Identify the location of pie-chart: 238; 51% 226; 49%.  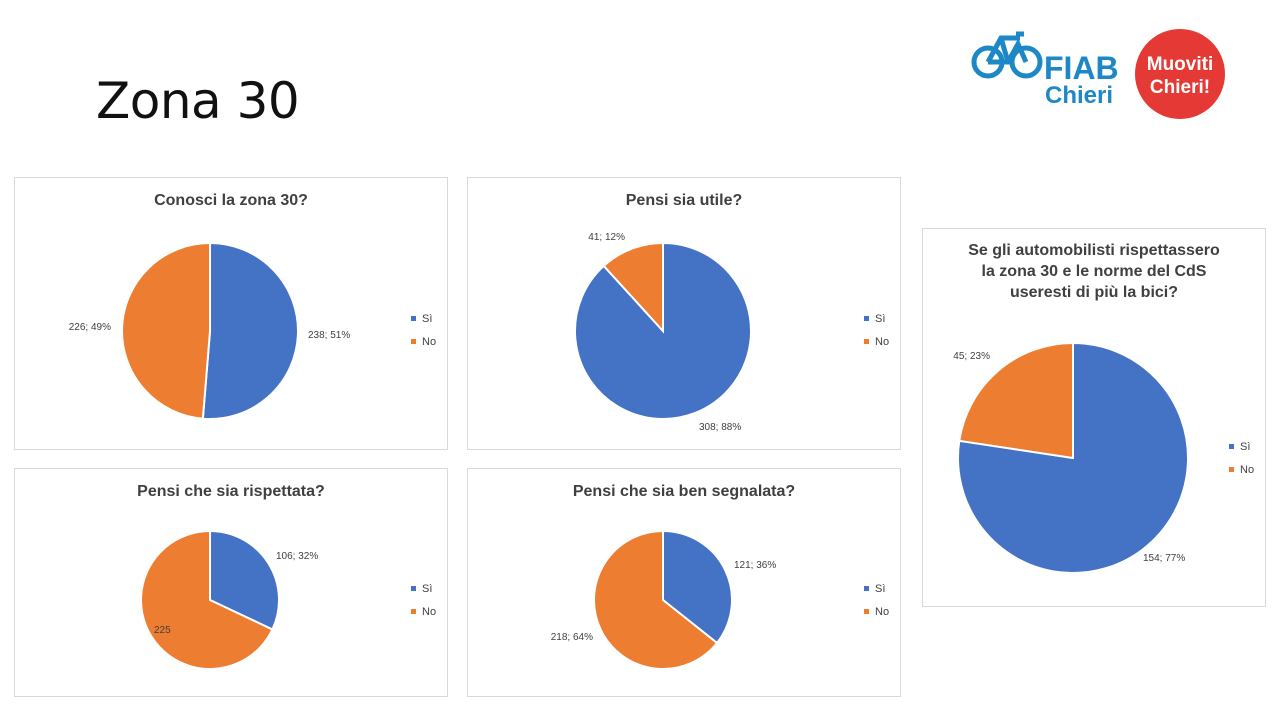
(209, 330).